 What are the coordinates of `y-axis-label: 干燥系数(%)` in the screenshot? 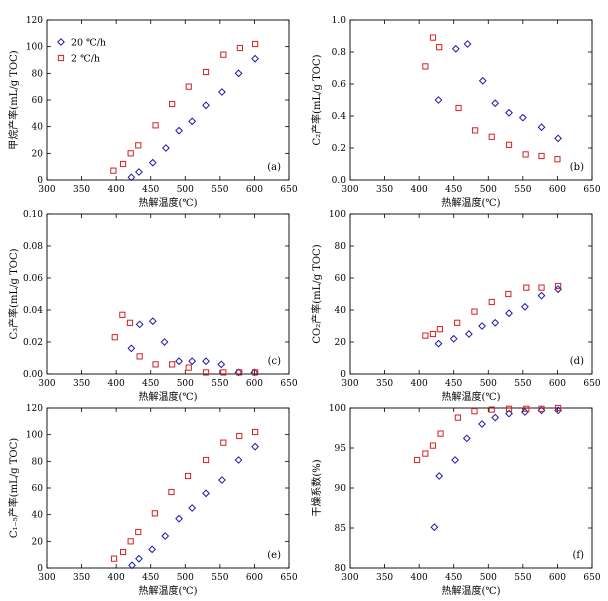 It's located at (316, 487).